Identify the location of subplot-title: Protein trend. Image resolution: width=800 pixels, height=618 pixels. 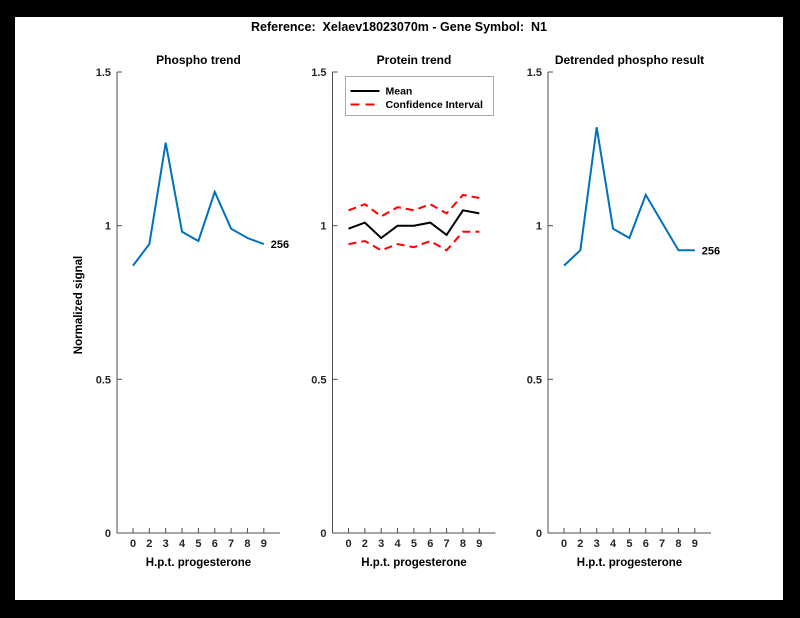
(414, 60).